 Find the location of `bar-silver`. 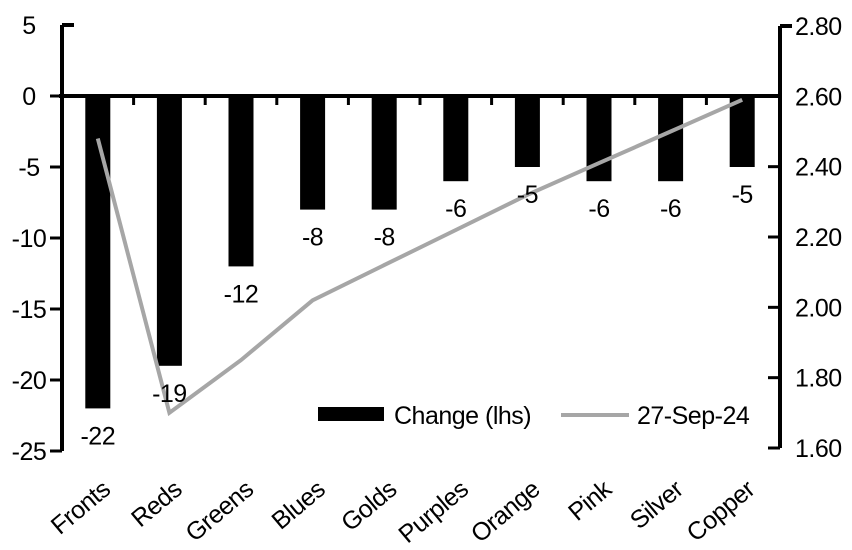

bar-silver is located at coordinates (671, 139).